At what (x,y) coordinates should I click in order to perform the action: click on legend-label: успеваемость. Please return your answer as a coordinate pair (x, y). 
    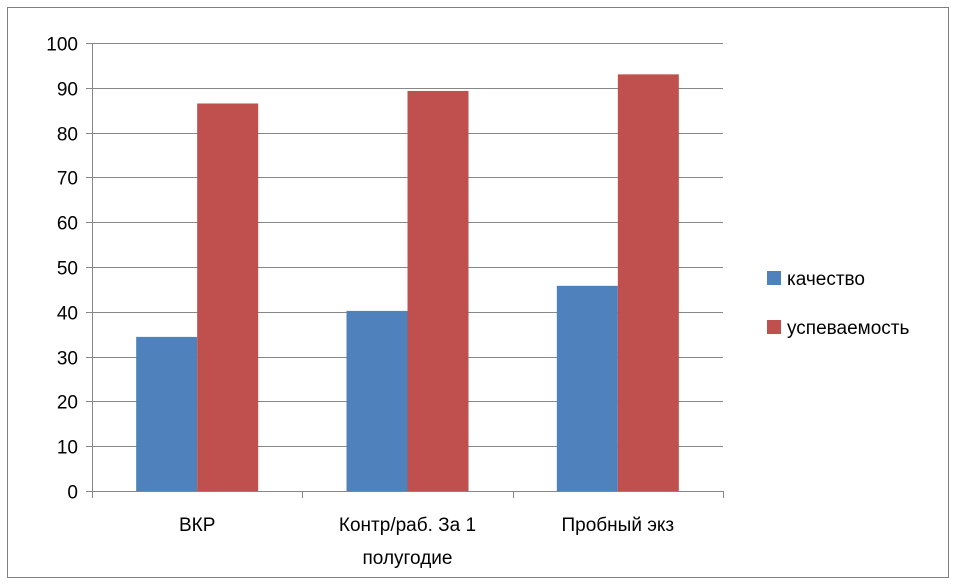
    Looking at the image, I should click on (848, 328).